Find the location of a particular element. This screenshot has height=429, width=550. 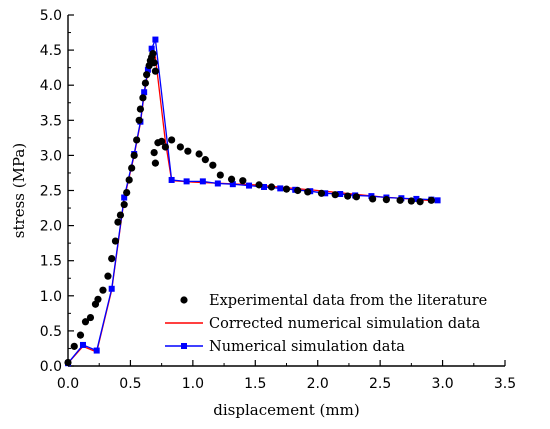

y-tick-label: 4.0 is located at coordinates (51, 86).